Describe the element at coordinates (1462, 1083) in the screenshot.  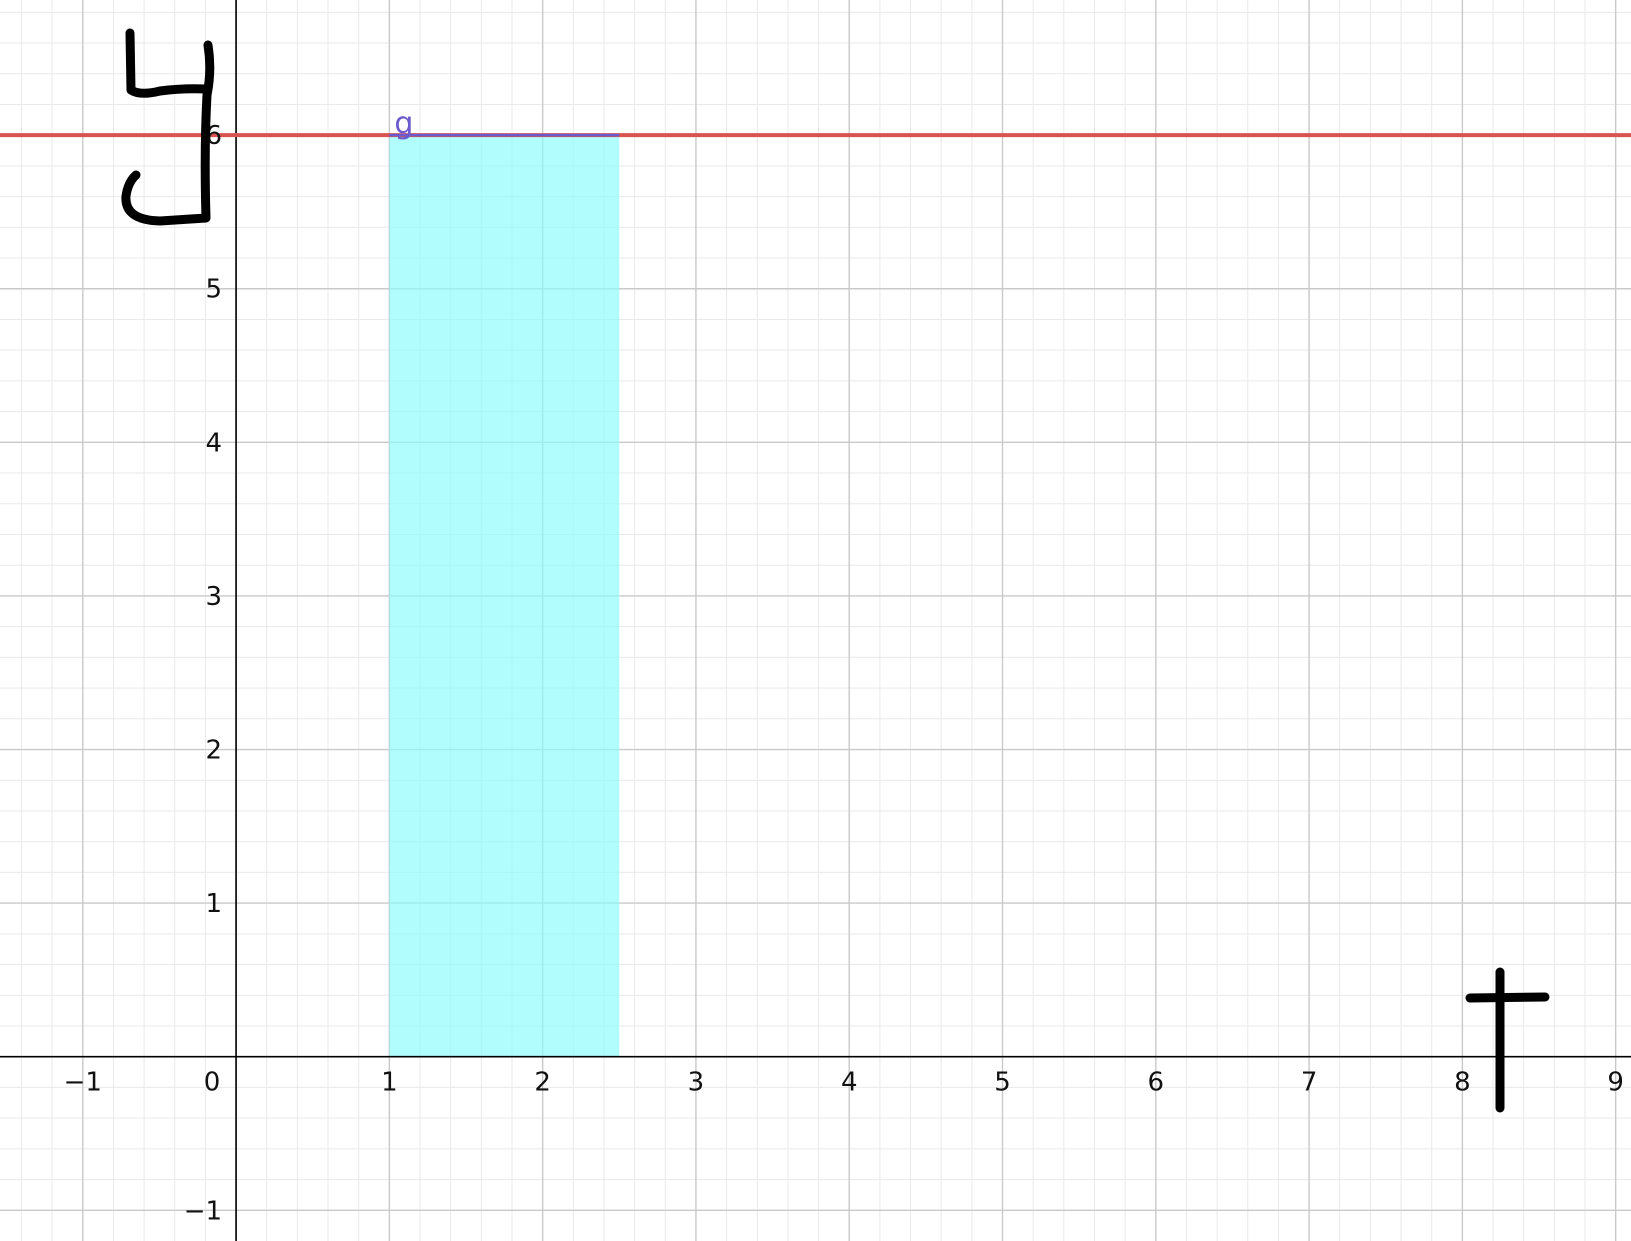
I see `x-tick-label: 8` at that location.